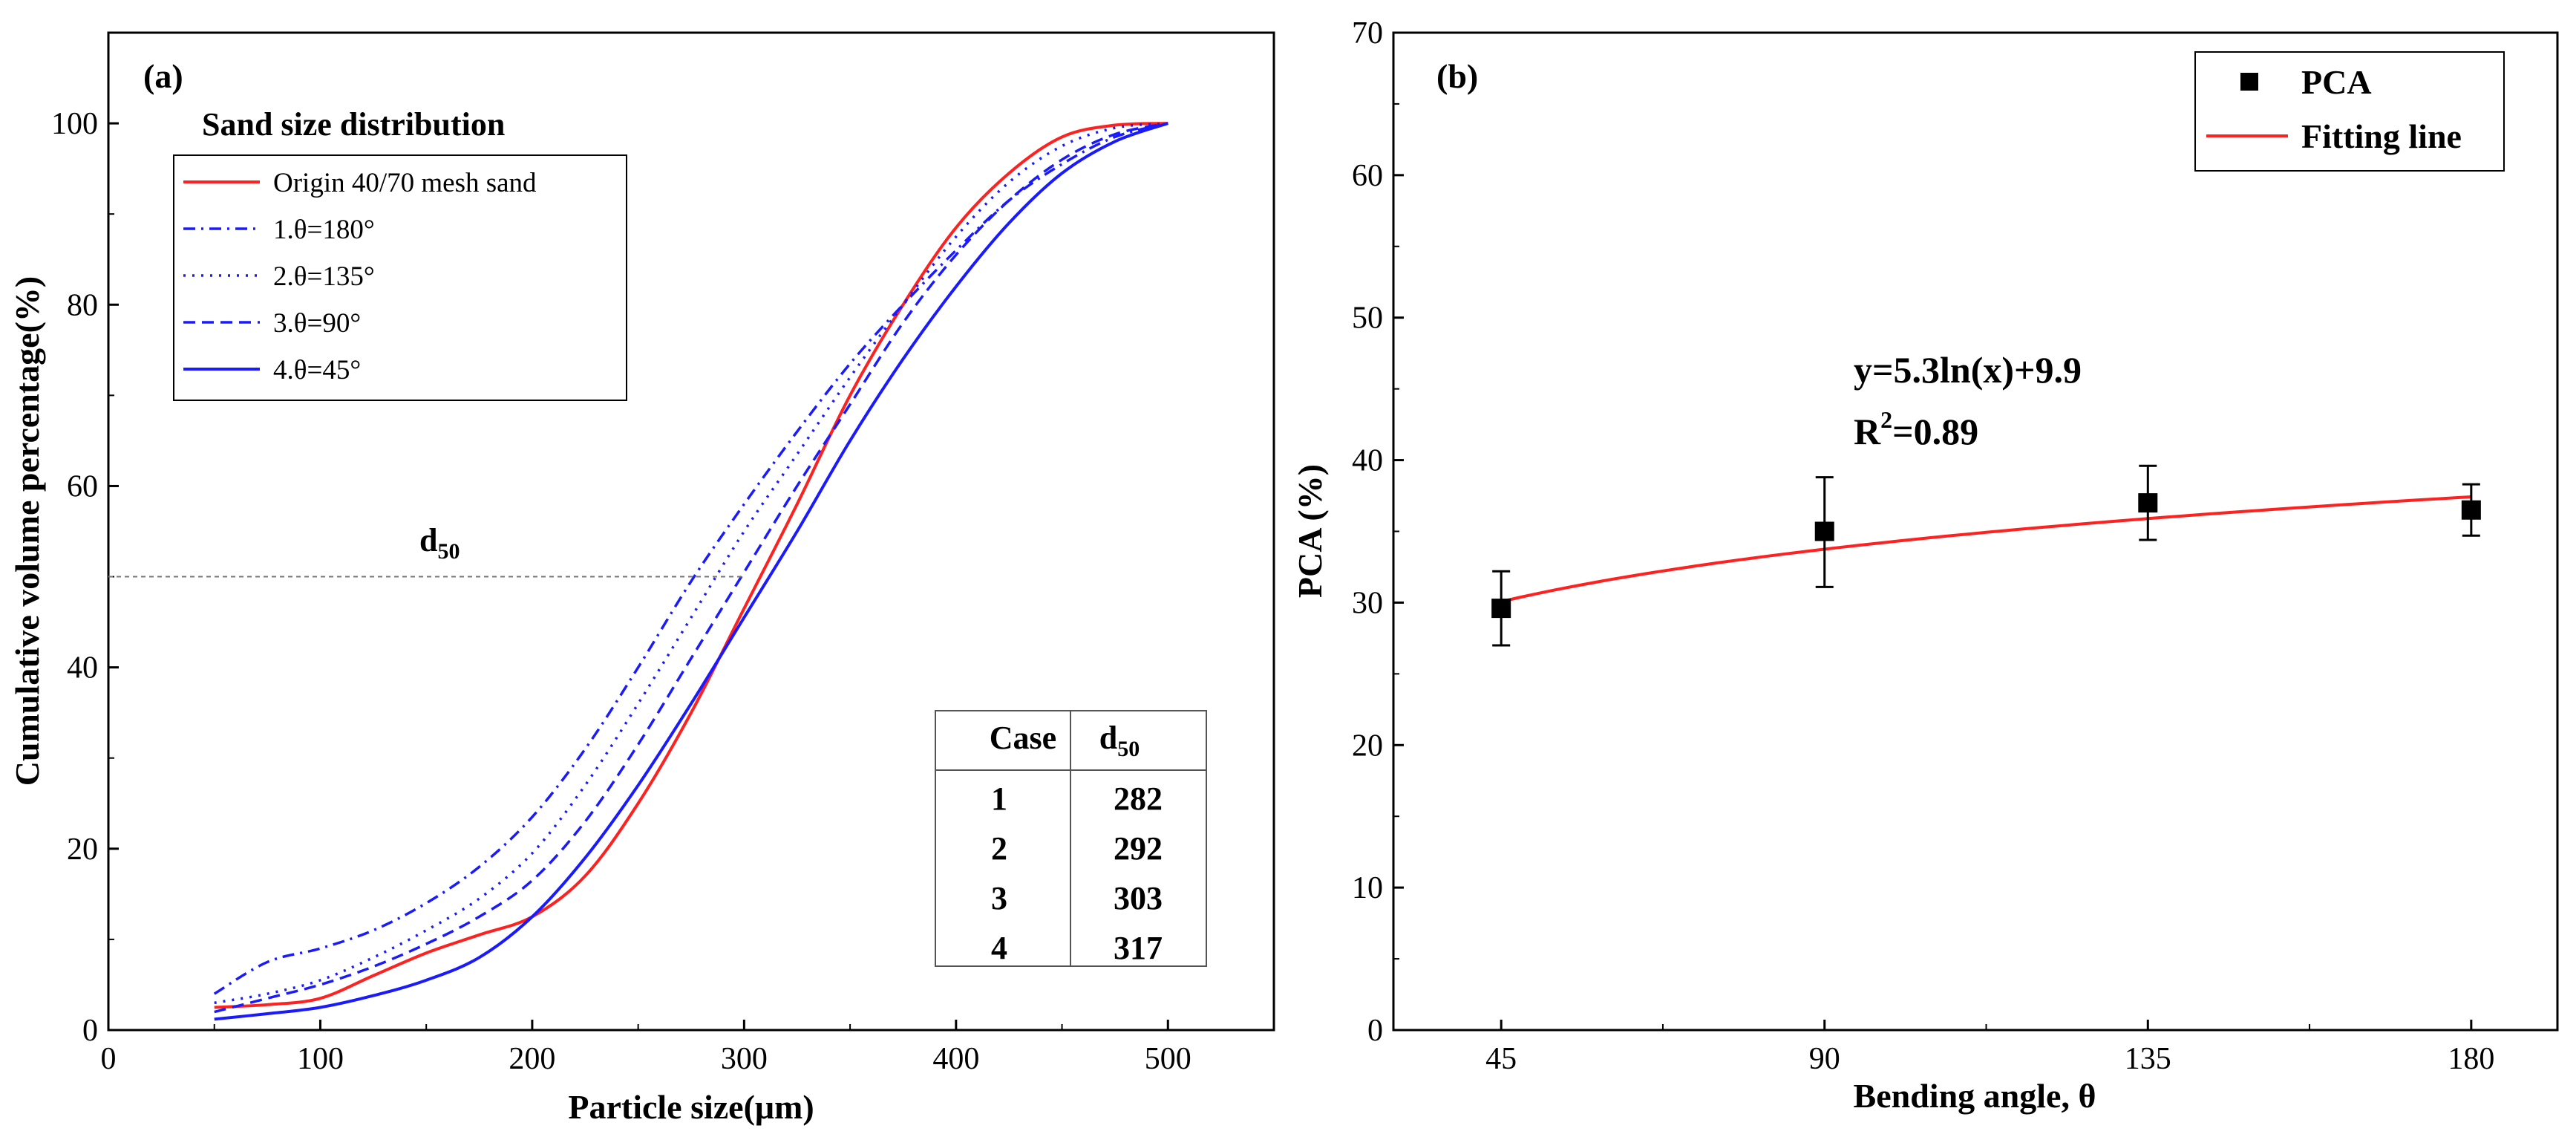  I want to click on legend-label-3: 3.θ=90°, so click(317, 323).